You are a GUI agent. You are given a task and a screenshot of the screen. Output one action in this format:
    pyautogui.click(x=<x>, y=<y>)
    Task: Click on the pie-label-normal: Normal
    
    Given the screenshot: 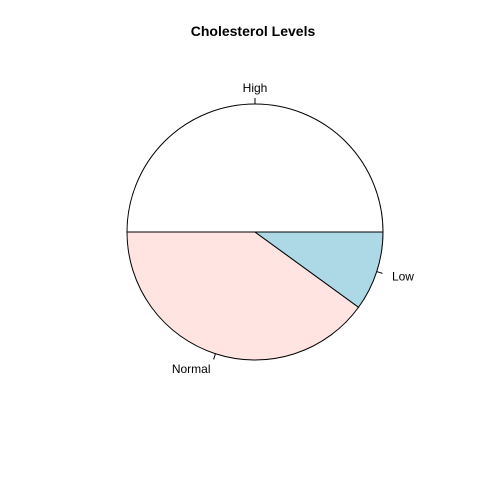 What is the action you would take?
    pyautogui.click(x=191, y=369)
    